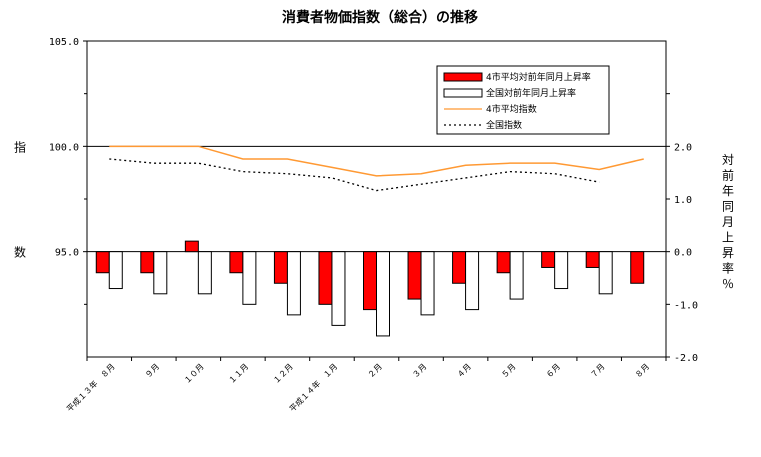  What do you see at coordinates (153, 371) in the screenshot?
I see `x-category-label: ９月` at bounding box center [153, 371].